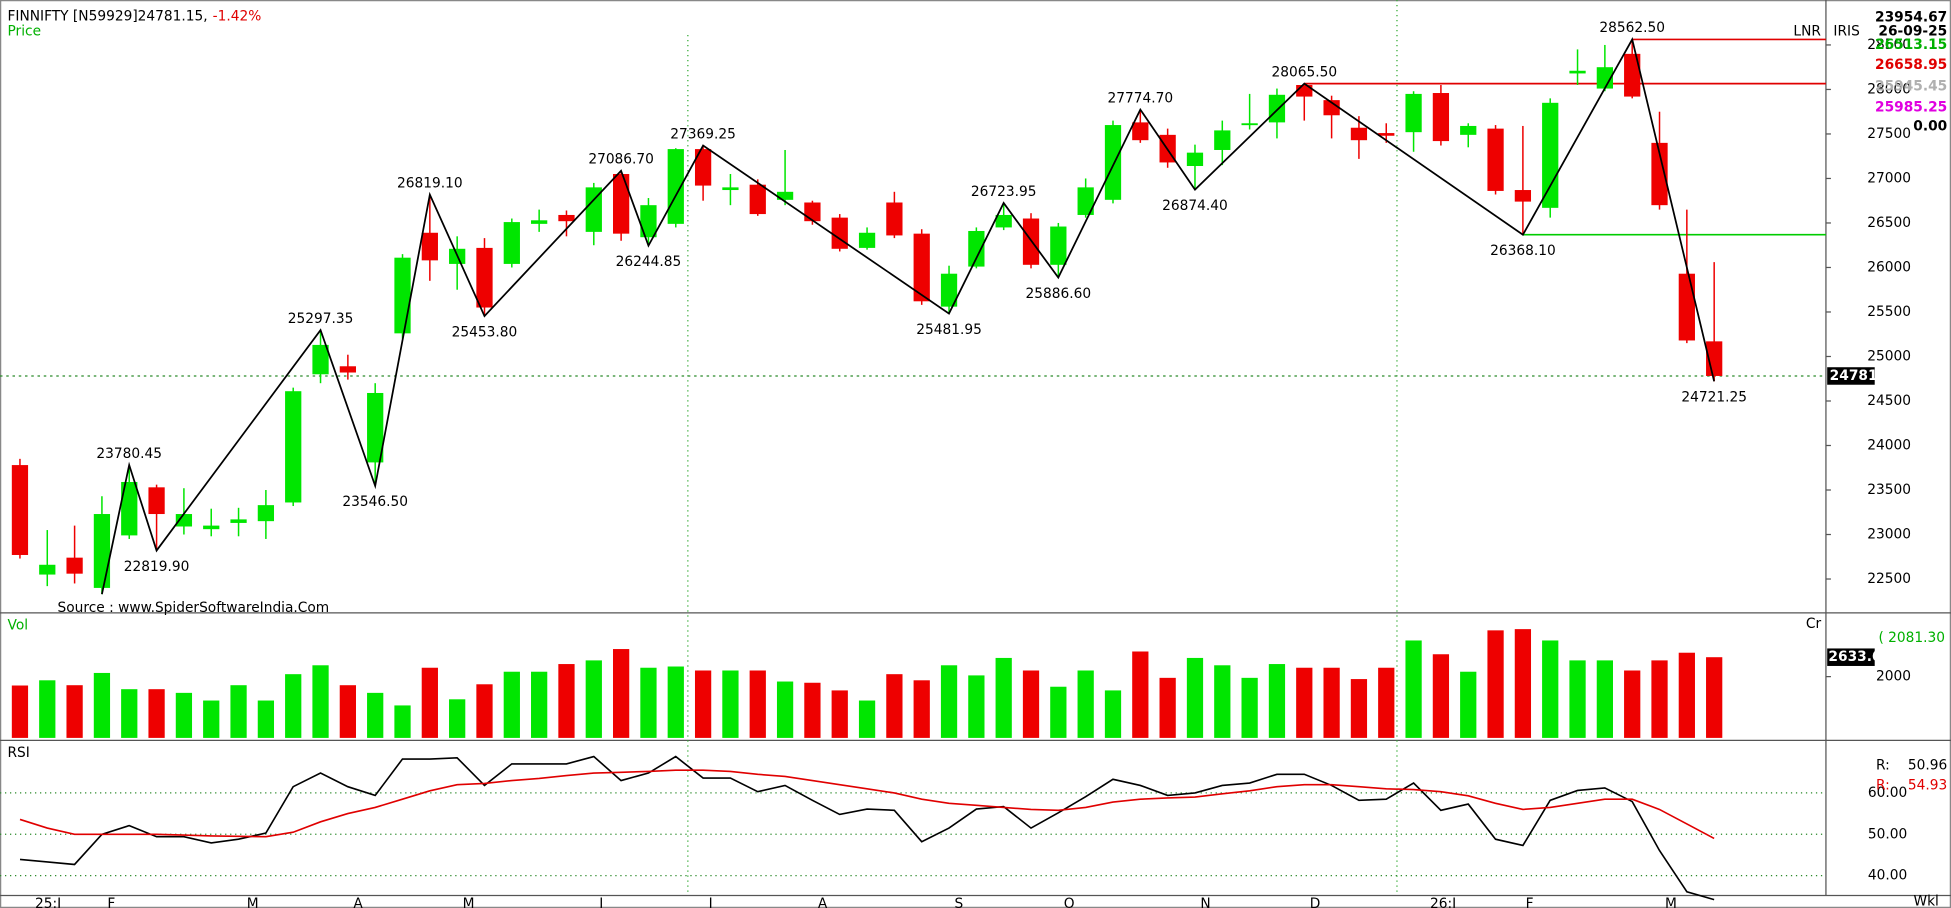 The height and width of the screenshot is (908, 1951). Describe the element at coordinates (867, 828) in the screenshot. I see `rsi-line` at that location.